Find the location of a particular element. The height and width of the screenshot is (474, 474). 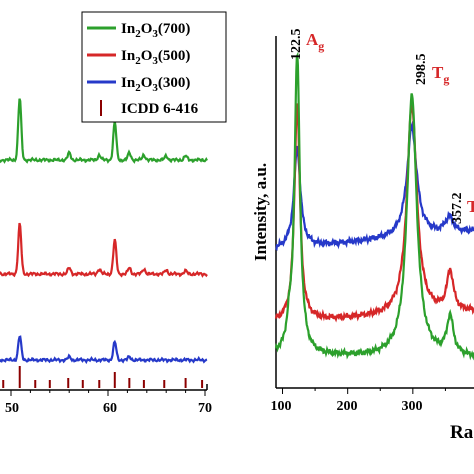

legend-label: In2O3(300) is located at coordinates (155, 84).